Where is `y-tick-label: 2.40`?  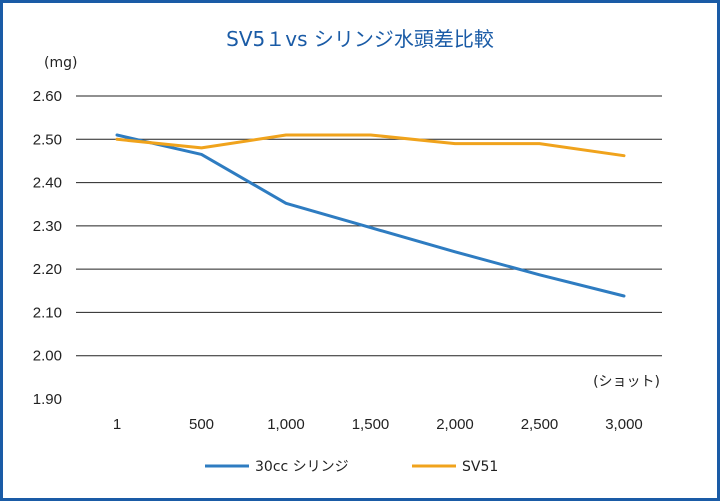
y-tick-label: 2.40 is located at coordinates (47, 183).